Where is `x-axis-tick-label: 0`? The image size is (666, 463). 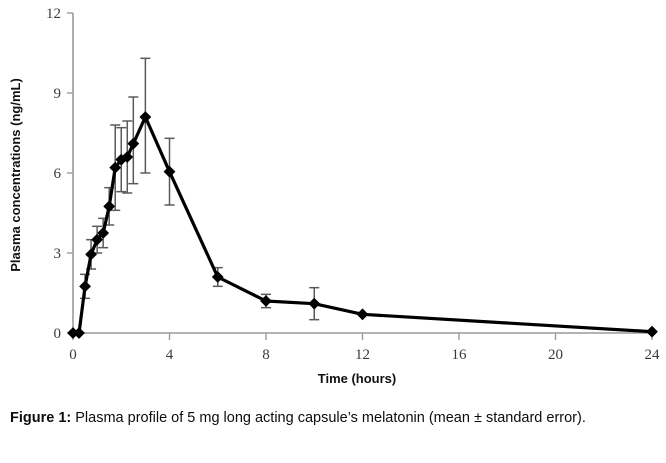
x-axis-tick-label: 0 is located at coordinates (73, 355).